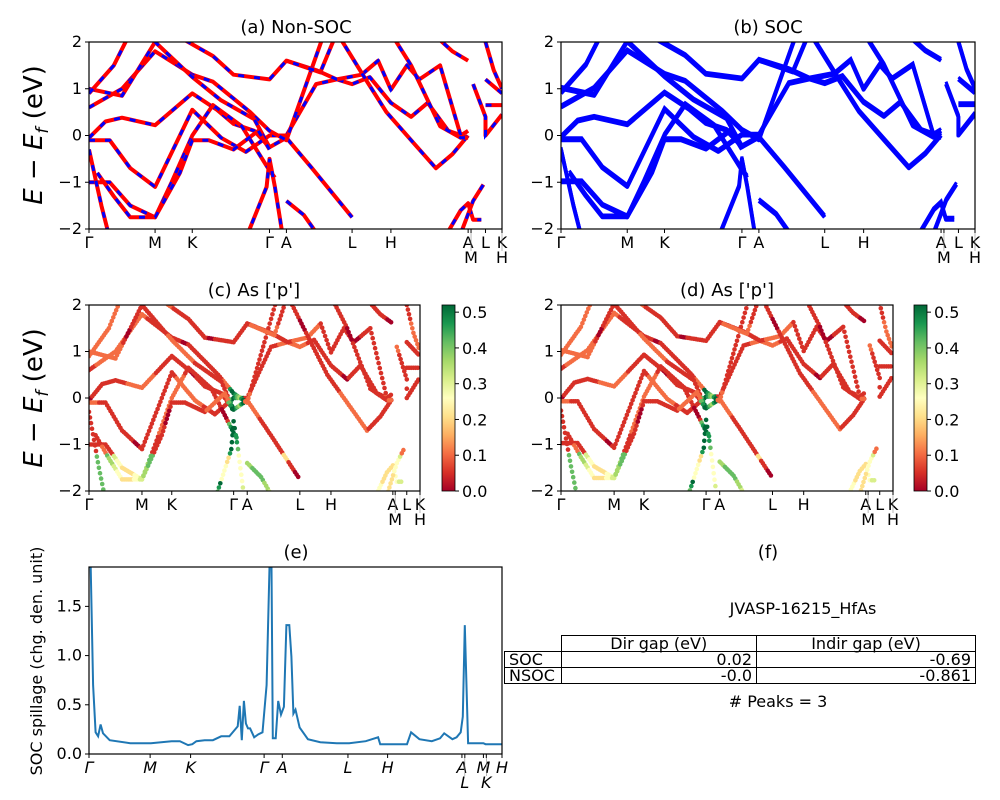  I want to click on gap-table-row: SOC 0.02 -0.69, so click(740, 659).